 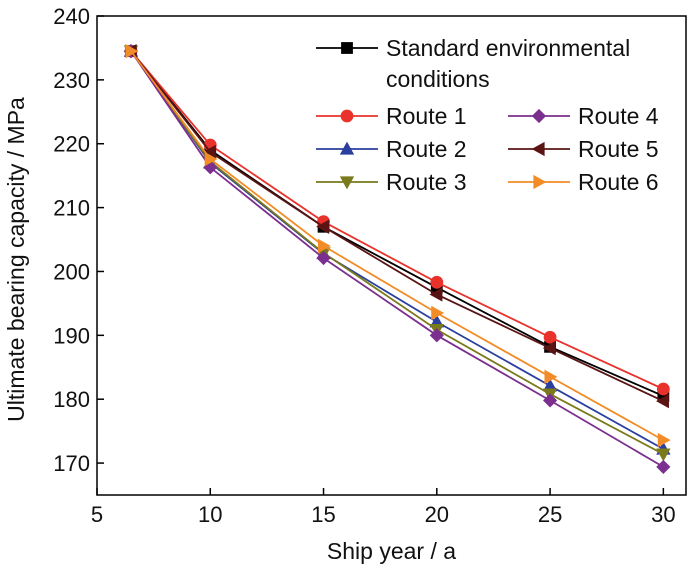 I want to click on legend-entry: Route 1, so click(x=391, y=116).